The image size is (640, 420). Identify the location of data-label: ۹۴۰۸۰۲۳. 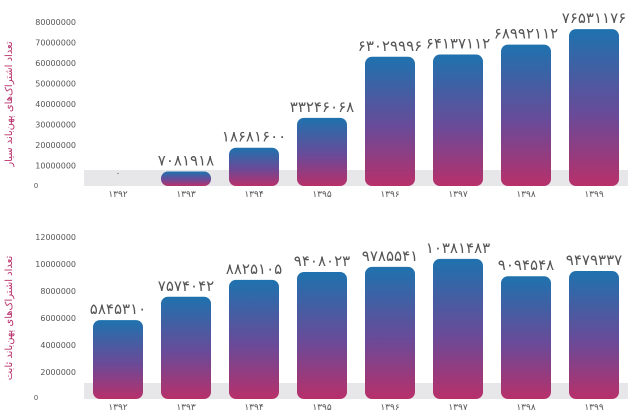
(322, 261).